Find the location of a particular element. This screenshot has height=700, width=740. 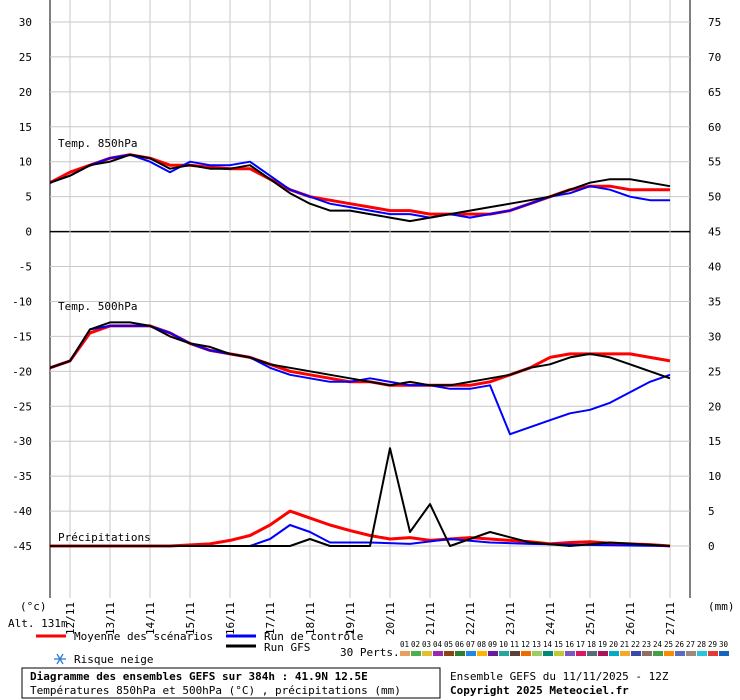

right-tick-label: 15 is located at coordinates (714, 441).